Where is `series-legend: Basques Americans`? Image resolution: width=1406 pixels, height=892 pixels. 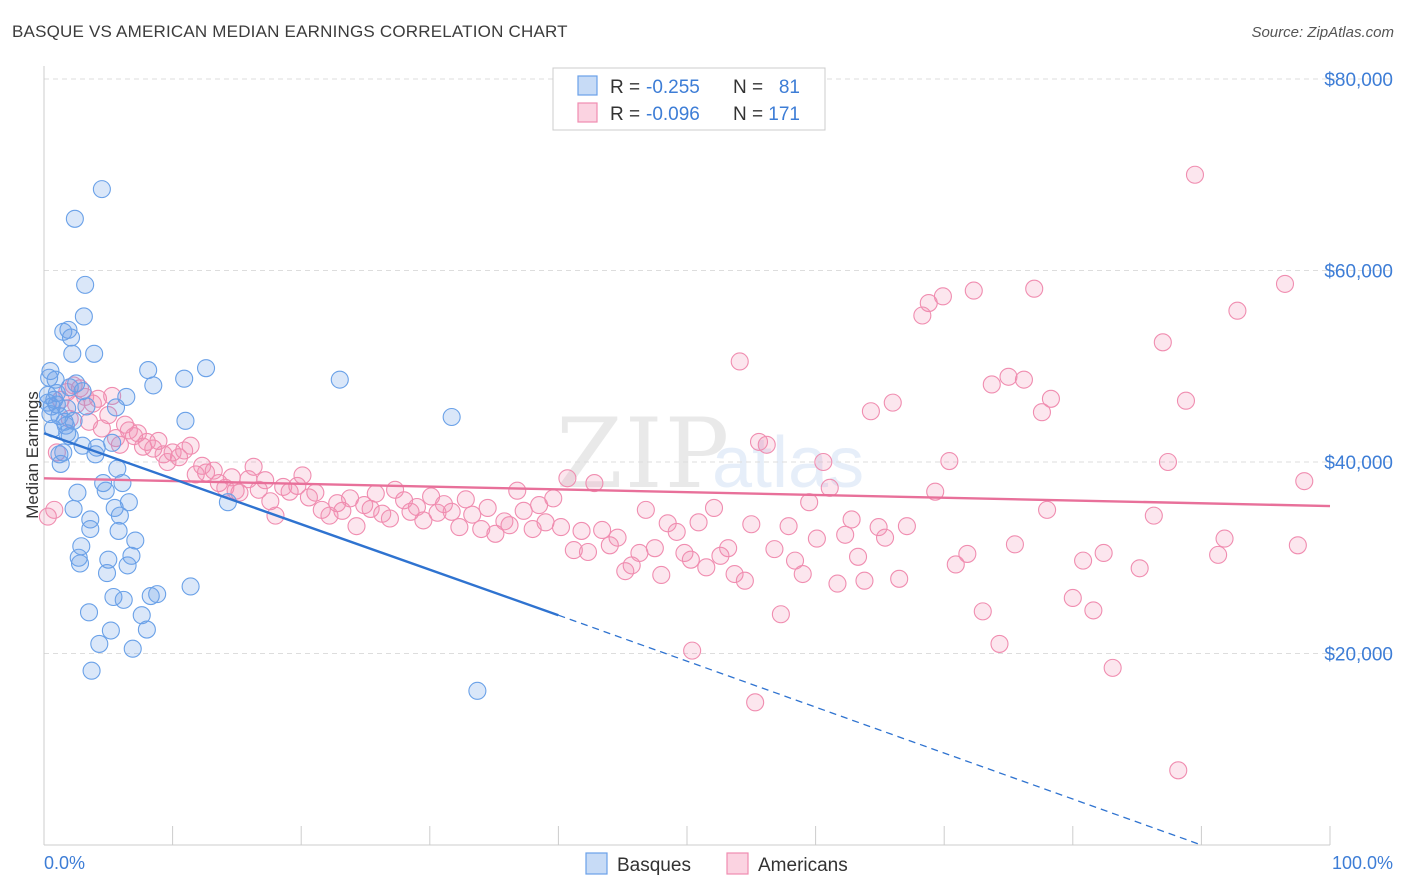 series-legend: Basques Americans is located at coordinates (716, 864).